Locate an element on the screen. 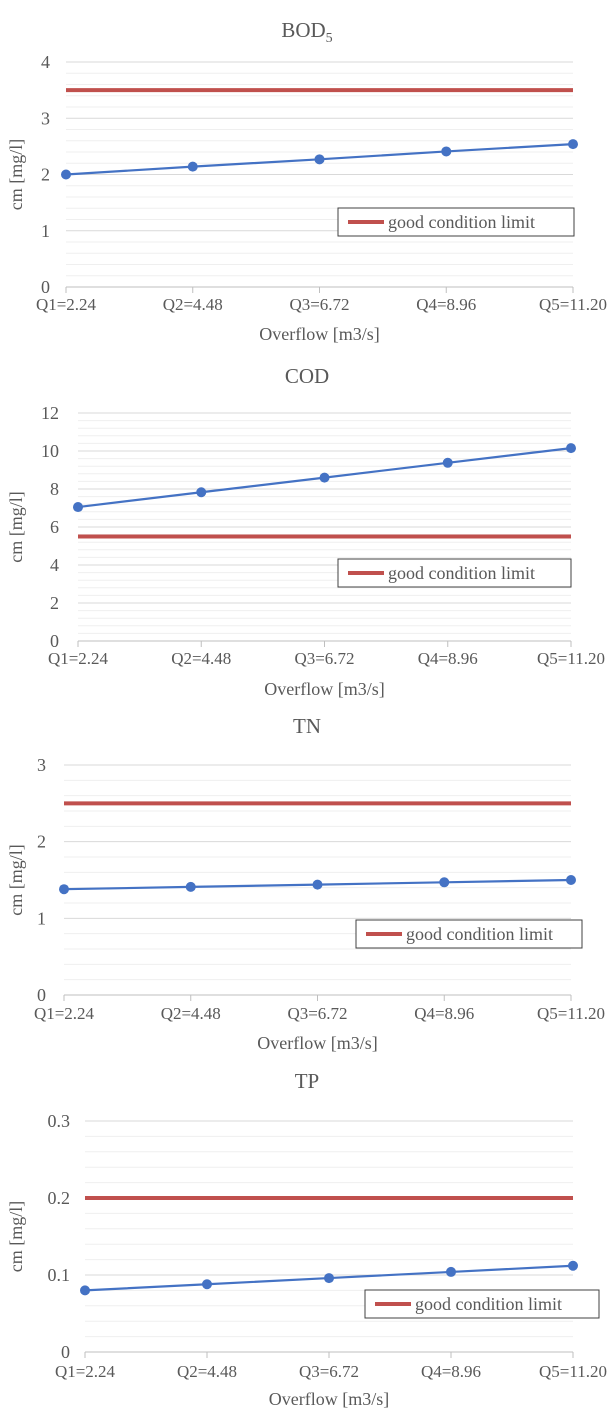 The height and width of the screenshot is (1415, 614). chart-title-main: TN is located at coordinates (307, 726).